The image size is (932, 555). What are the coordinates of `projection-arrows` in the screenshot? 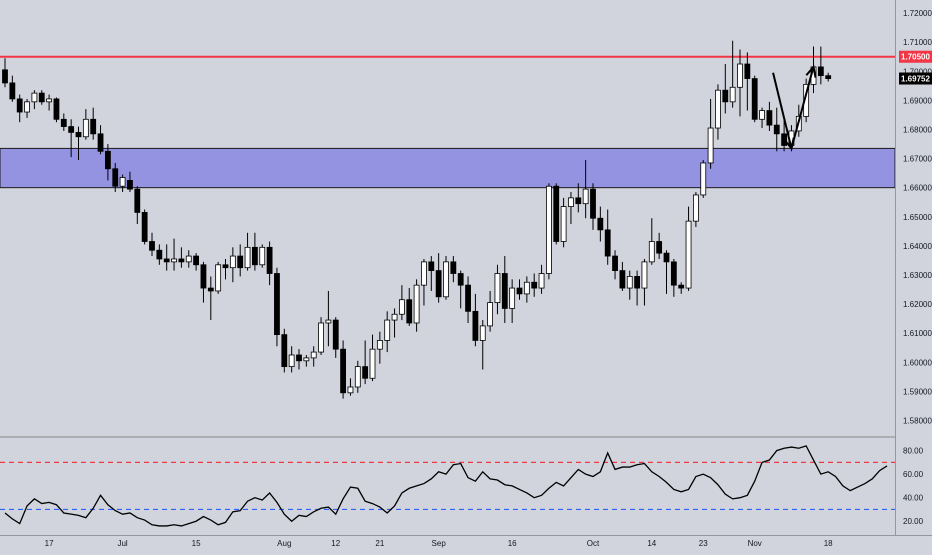 It's located at (794, 107).